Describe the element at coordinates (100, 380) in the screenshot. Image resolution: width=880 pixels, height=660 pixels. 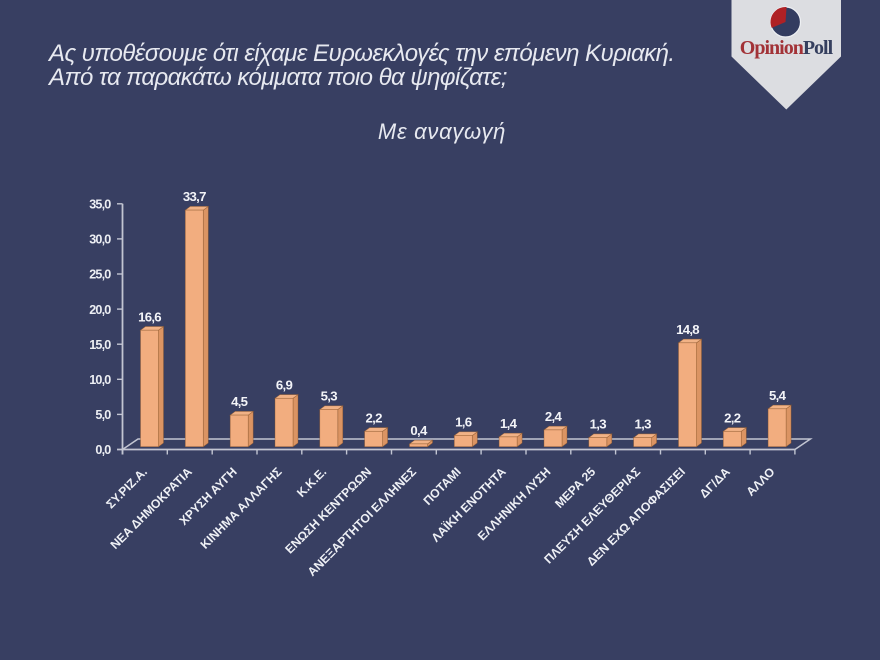
I see `svg-text: 10,0` at that location.